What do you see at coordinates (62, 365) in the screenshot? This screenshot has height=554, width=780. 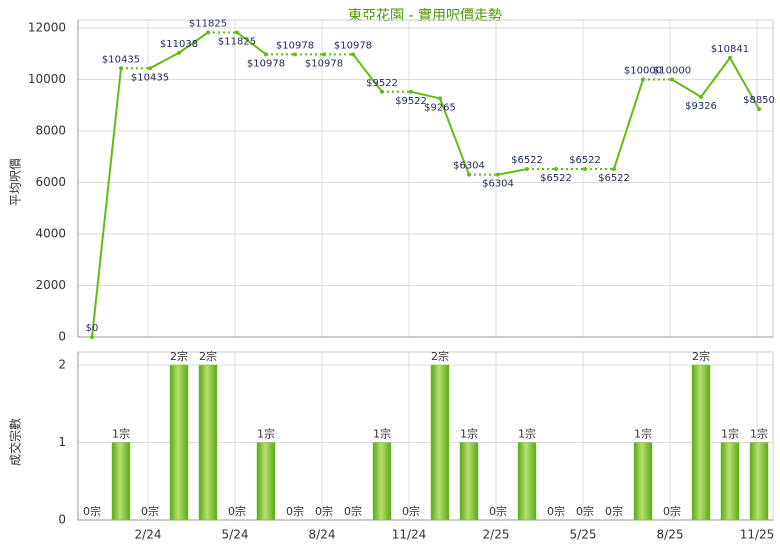 I see `y-tick-label: 2` at bounding box center [62, 365].